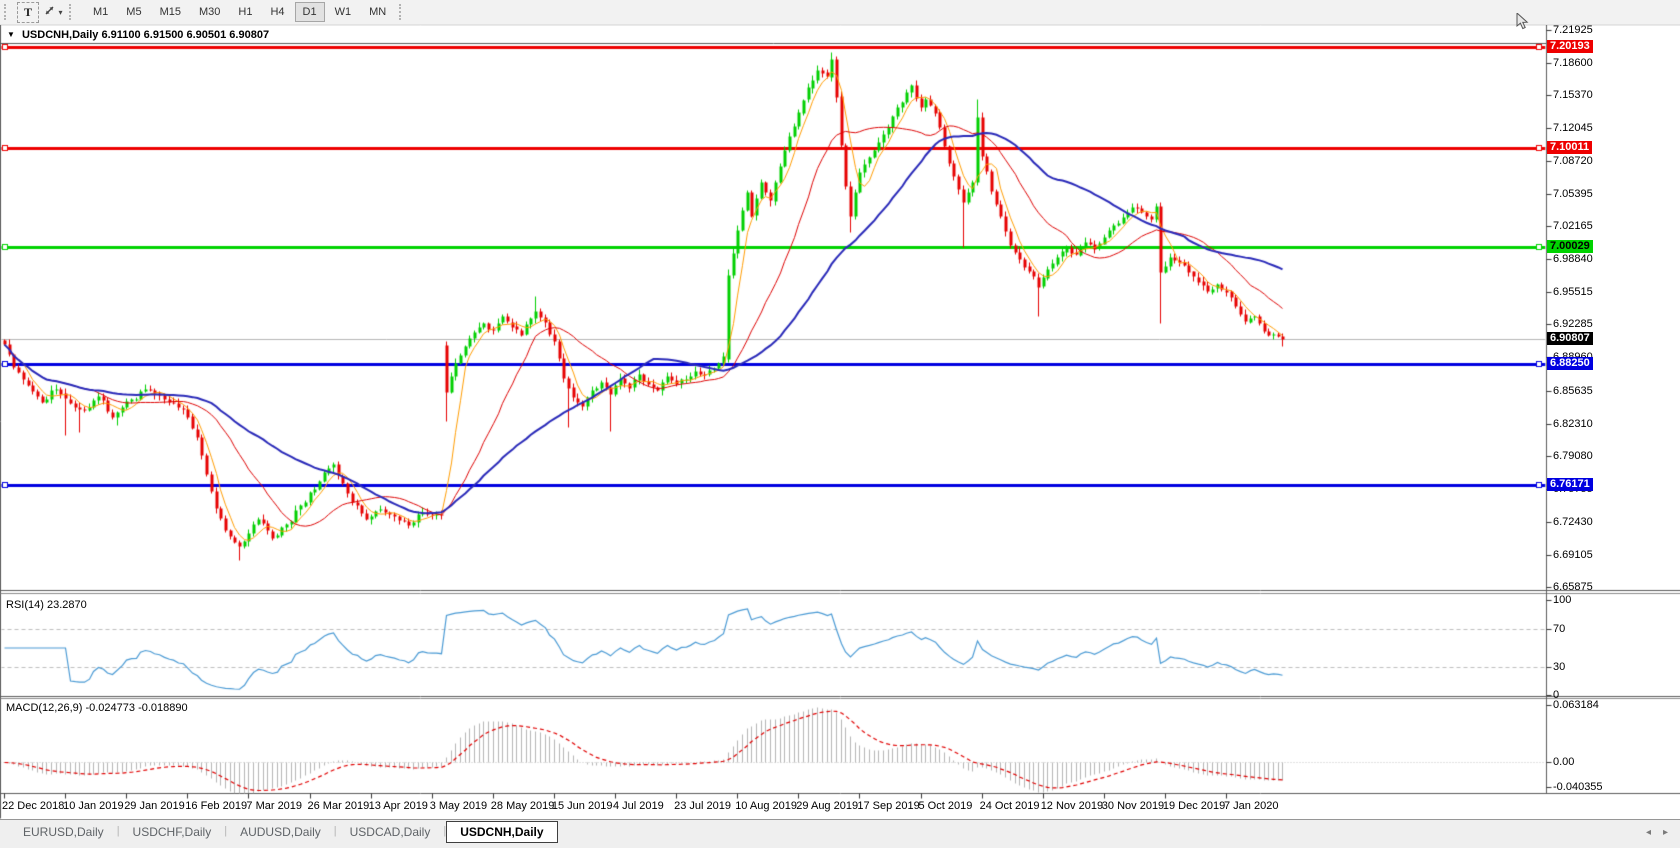  What do you see at coordinates (63, 832) in the screenshot?
I see `tab-eurusd: EURUSD,Daily` at bounding box center [63, 832].